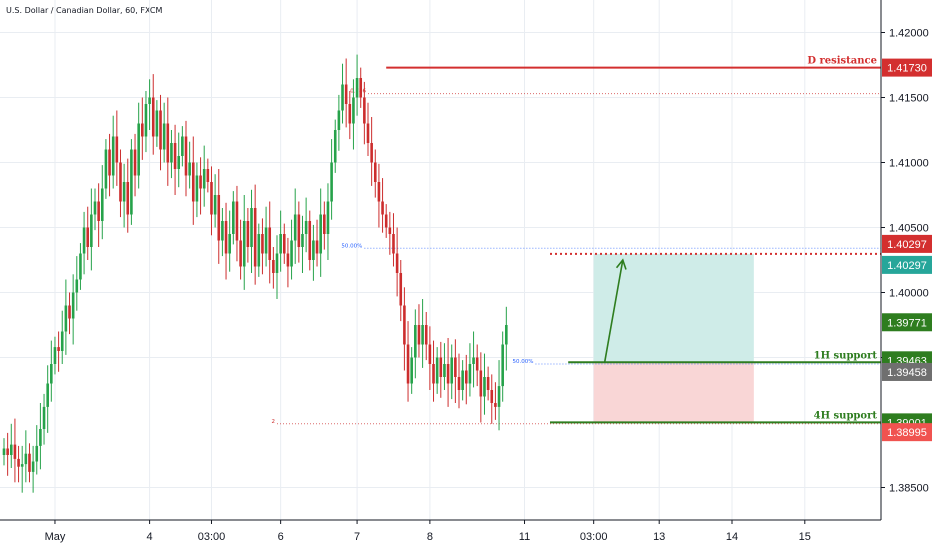  What do you see at coordinates (846, 415) in the screenshot?
I see `level-label-3: 4H support` at bounding box center [846, 415].